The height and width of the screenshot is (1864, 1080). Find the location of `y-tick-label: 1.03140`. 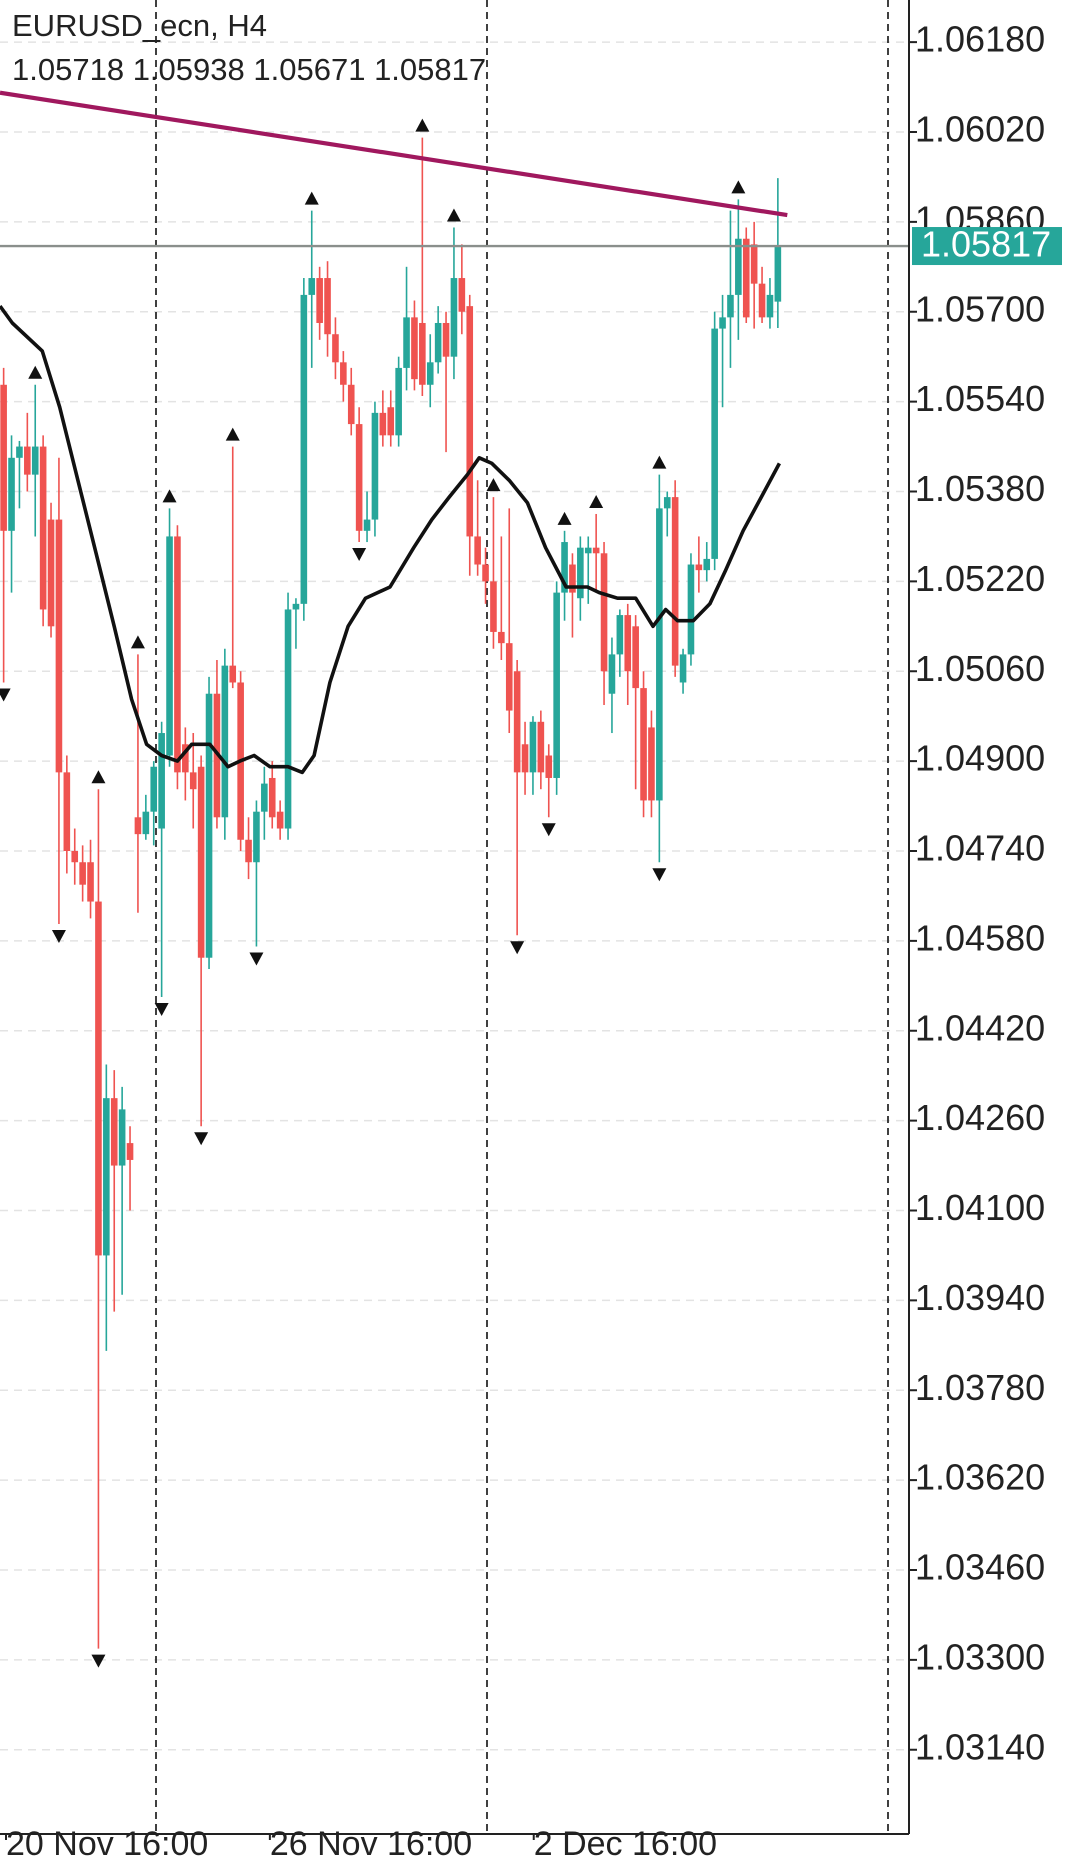

y-tick-label: 1.03140 is located at coordinates (980, 1746).